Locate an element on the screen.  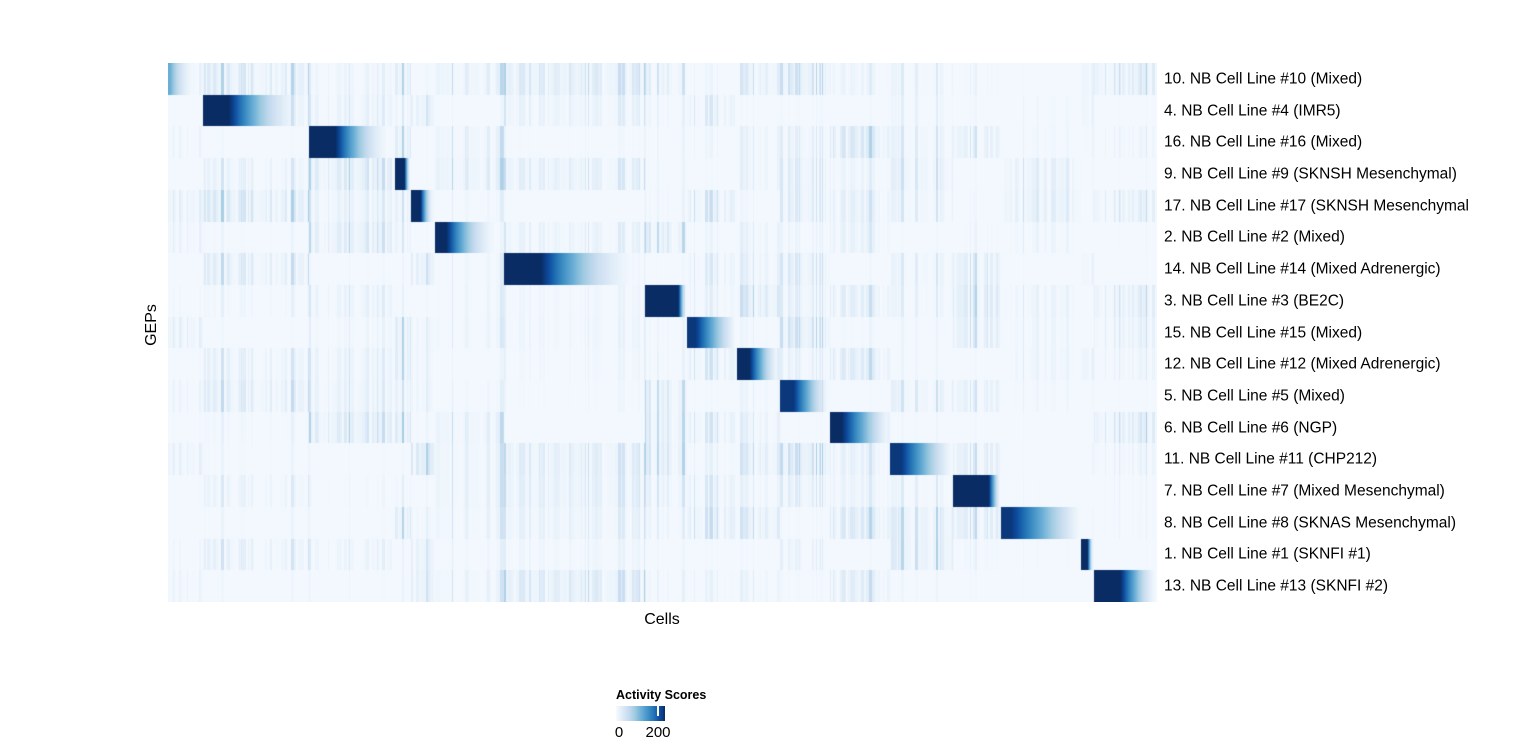
row-label: 16. NB Cell Line #16 (Mixed) is located at coordinates (1263, 142).